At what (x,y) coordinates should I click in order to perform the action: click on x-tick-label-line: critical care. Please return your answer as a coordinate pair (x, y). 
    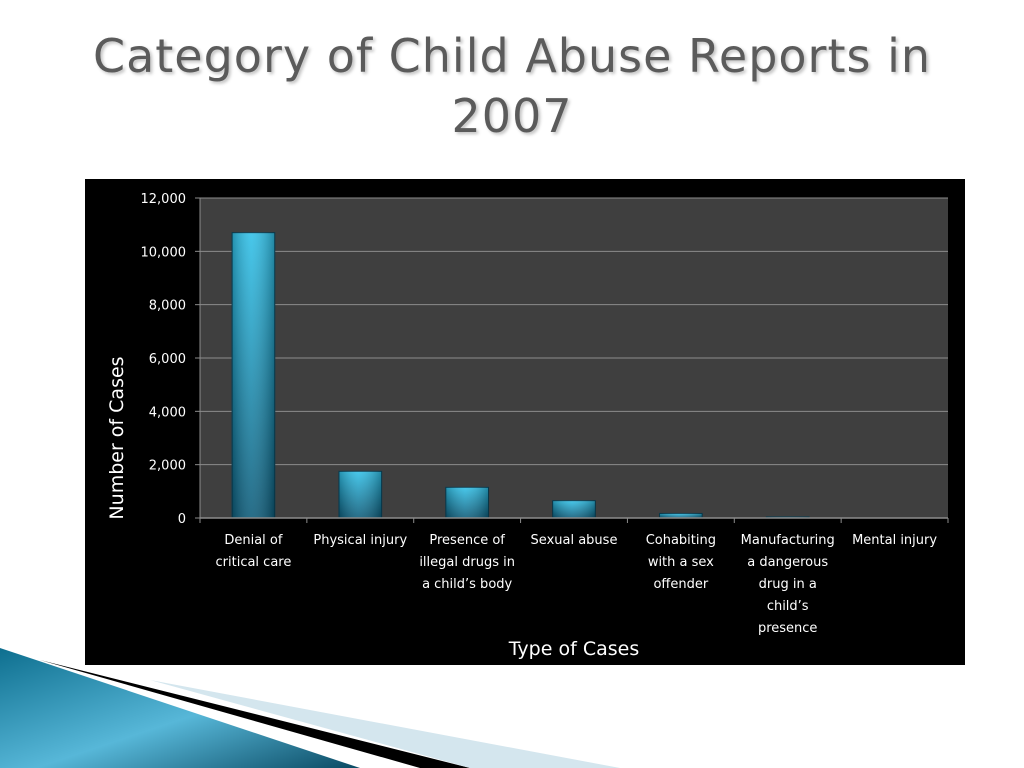
    Looking at the image, I should click on (254, 562).